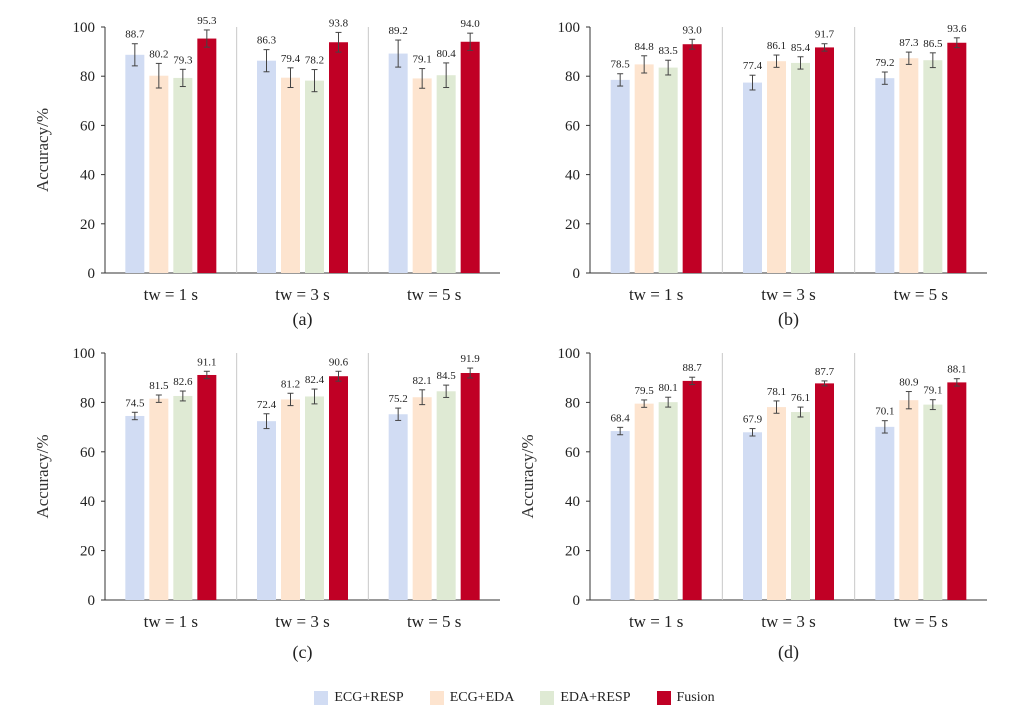 This screenshot has width=1029, height=715. I want to click on panel-4-y-tick-label: 60, so click(572, 453).